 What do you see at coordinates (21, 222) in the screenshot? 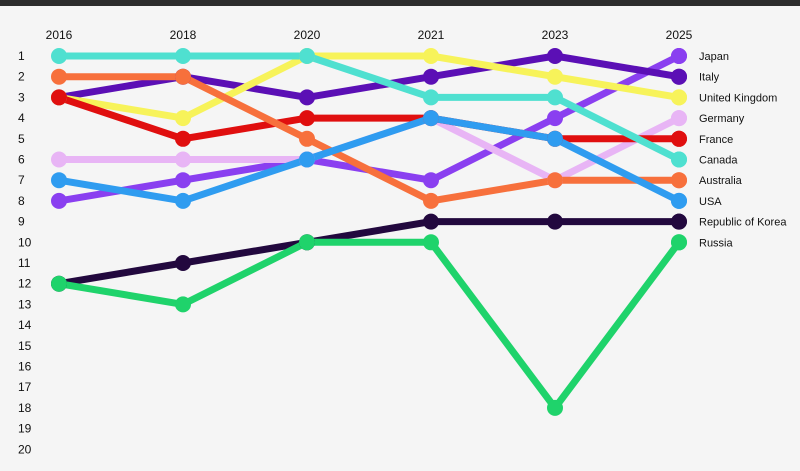
I see `y-tick-label: 9` at bounding box center [21, 222].